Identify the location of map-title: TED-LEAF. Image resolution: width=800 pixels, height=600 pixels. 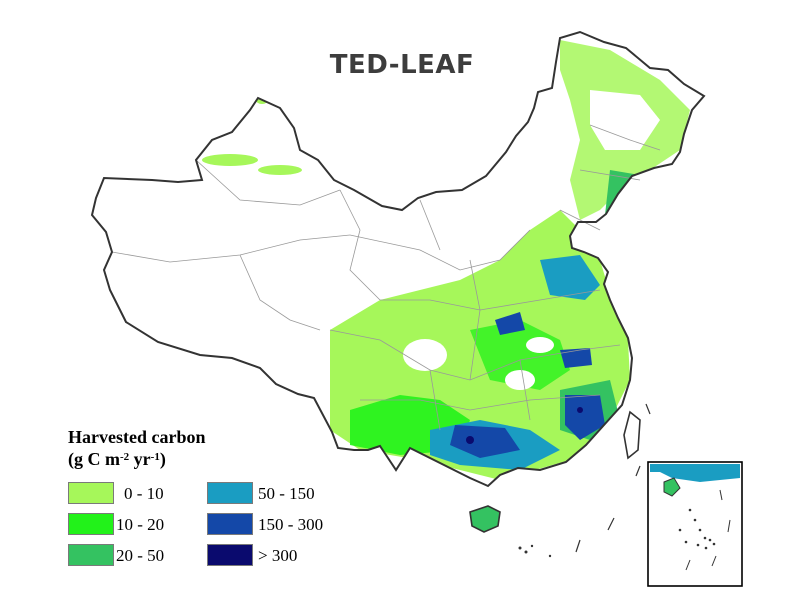
(402, 65).